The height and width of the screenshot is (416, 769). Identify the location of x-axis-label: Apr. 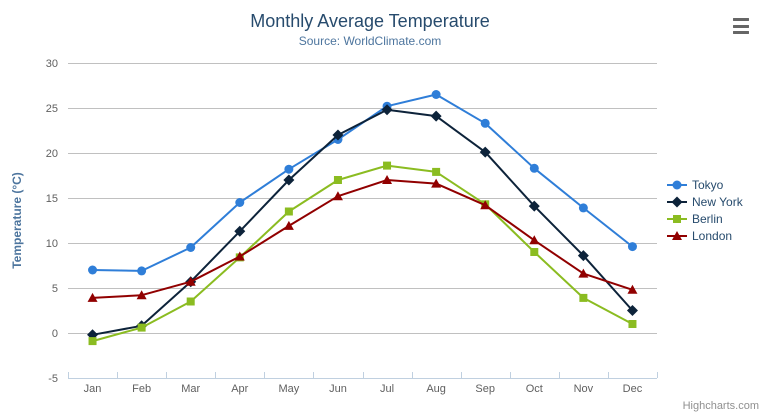
(239, 389).